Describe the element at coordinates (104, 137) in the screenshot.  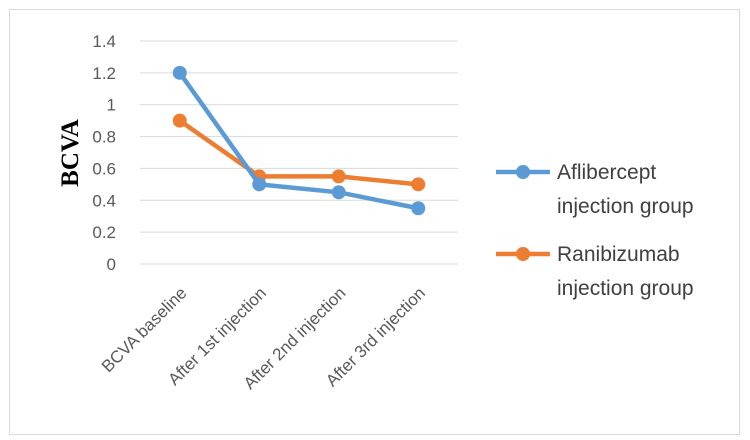
I see `y-tick-label: 0.8` at that location.